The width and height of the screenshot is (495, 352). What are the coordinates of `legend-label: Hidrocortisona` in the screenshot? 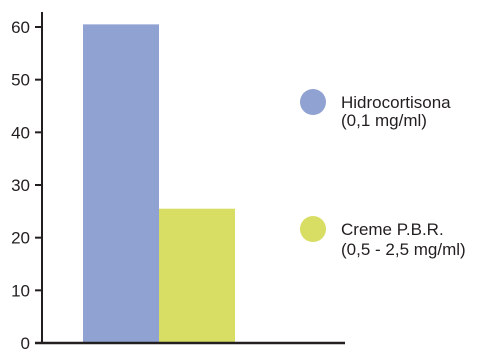 It's located at (396, 102).